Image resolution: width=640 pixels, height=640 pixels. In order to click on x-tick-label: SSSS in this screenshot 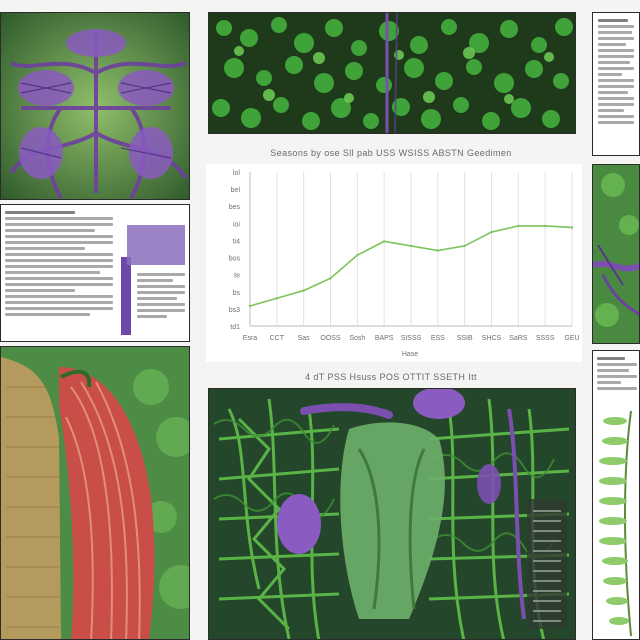, I will do `click(545, 338)`.